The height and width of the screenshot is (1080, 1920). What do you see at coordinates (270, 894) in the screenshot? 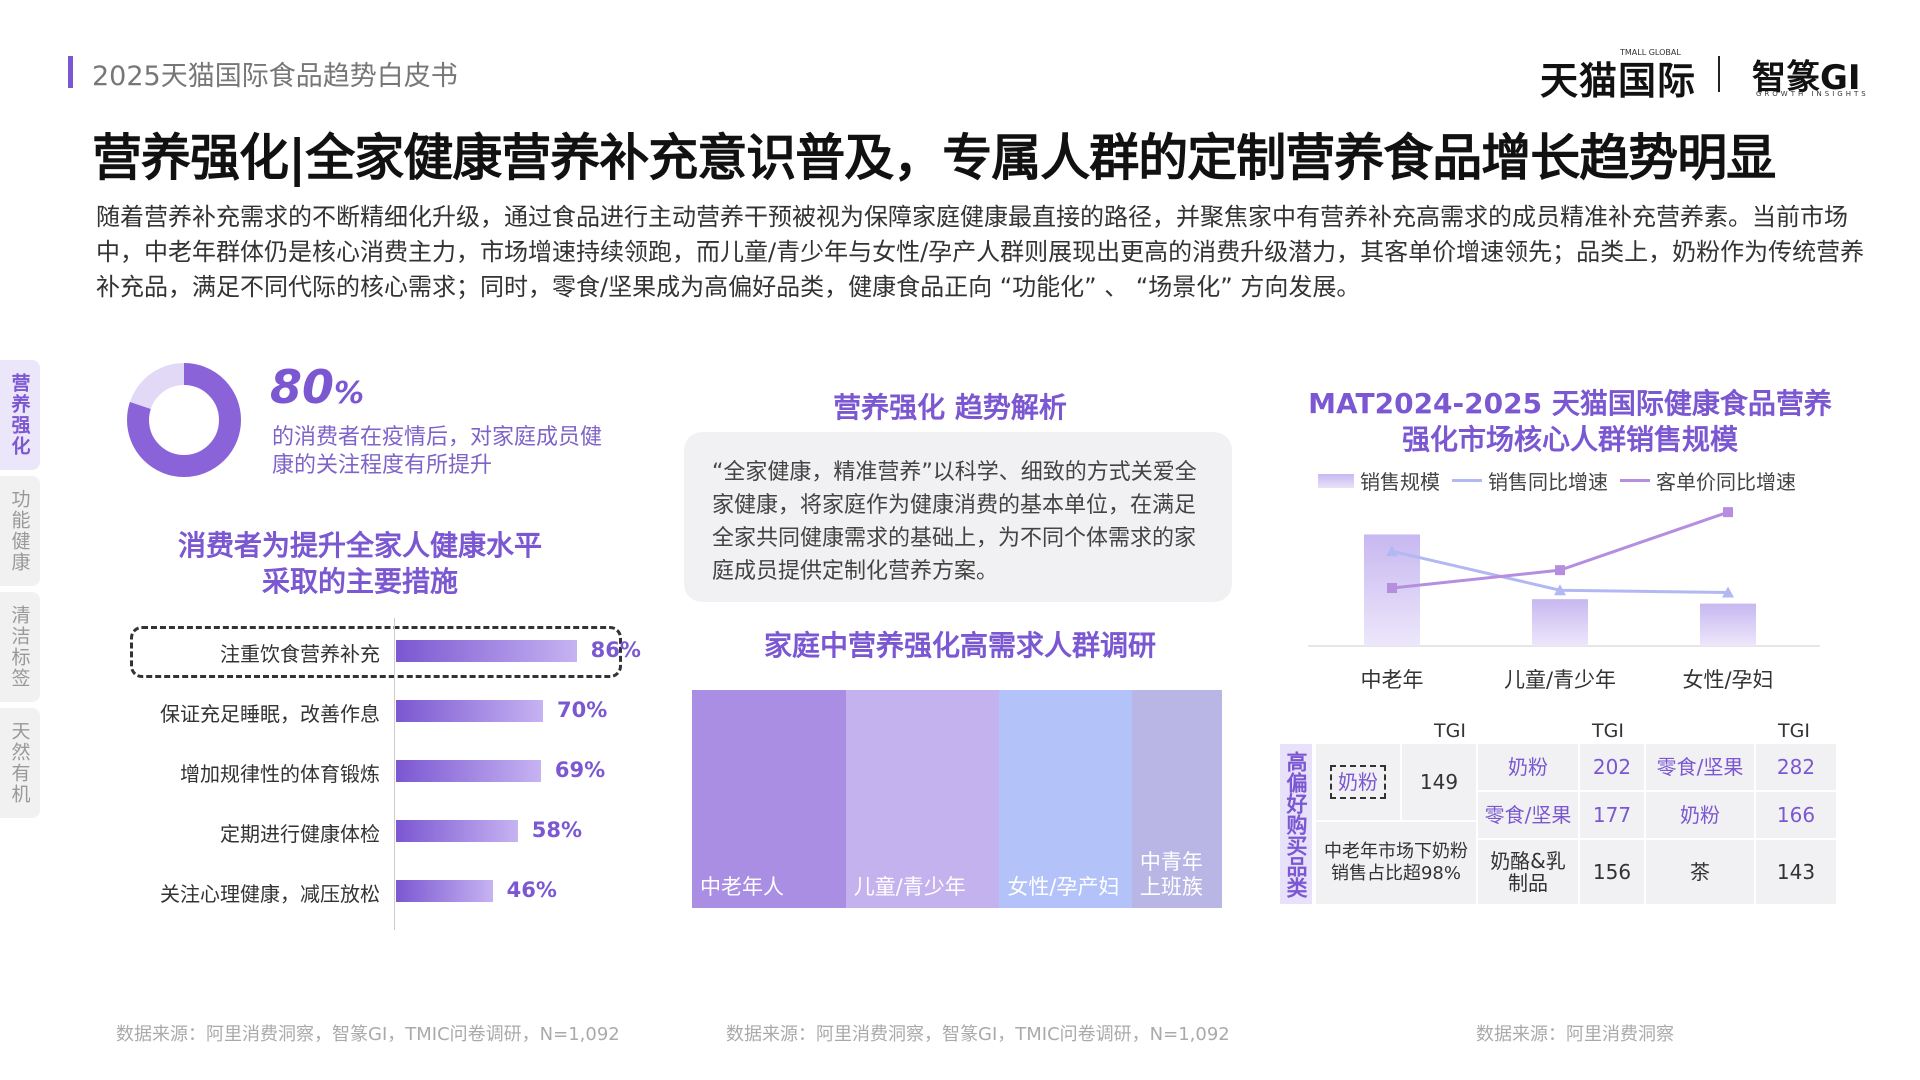
I see `bar-label: 关注心理健康，减压放松` at bounding box center [270, 894].